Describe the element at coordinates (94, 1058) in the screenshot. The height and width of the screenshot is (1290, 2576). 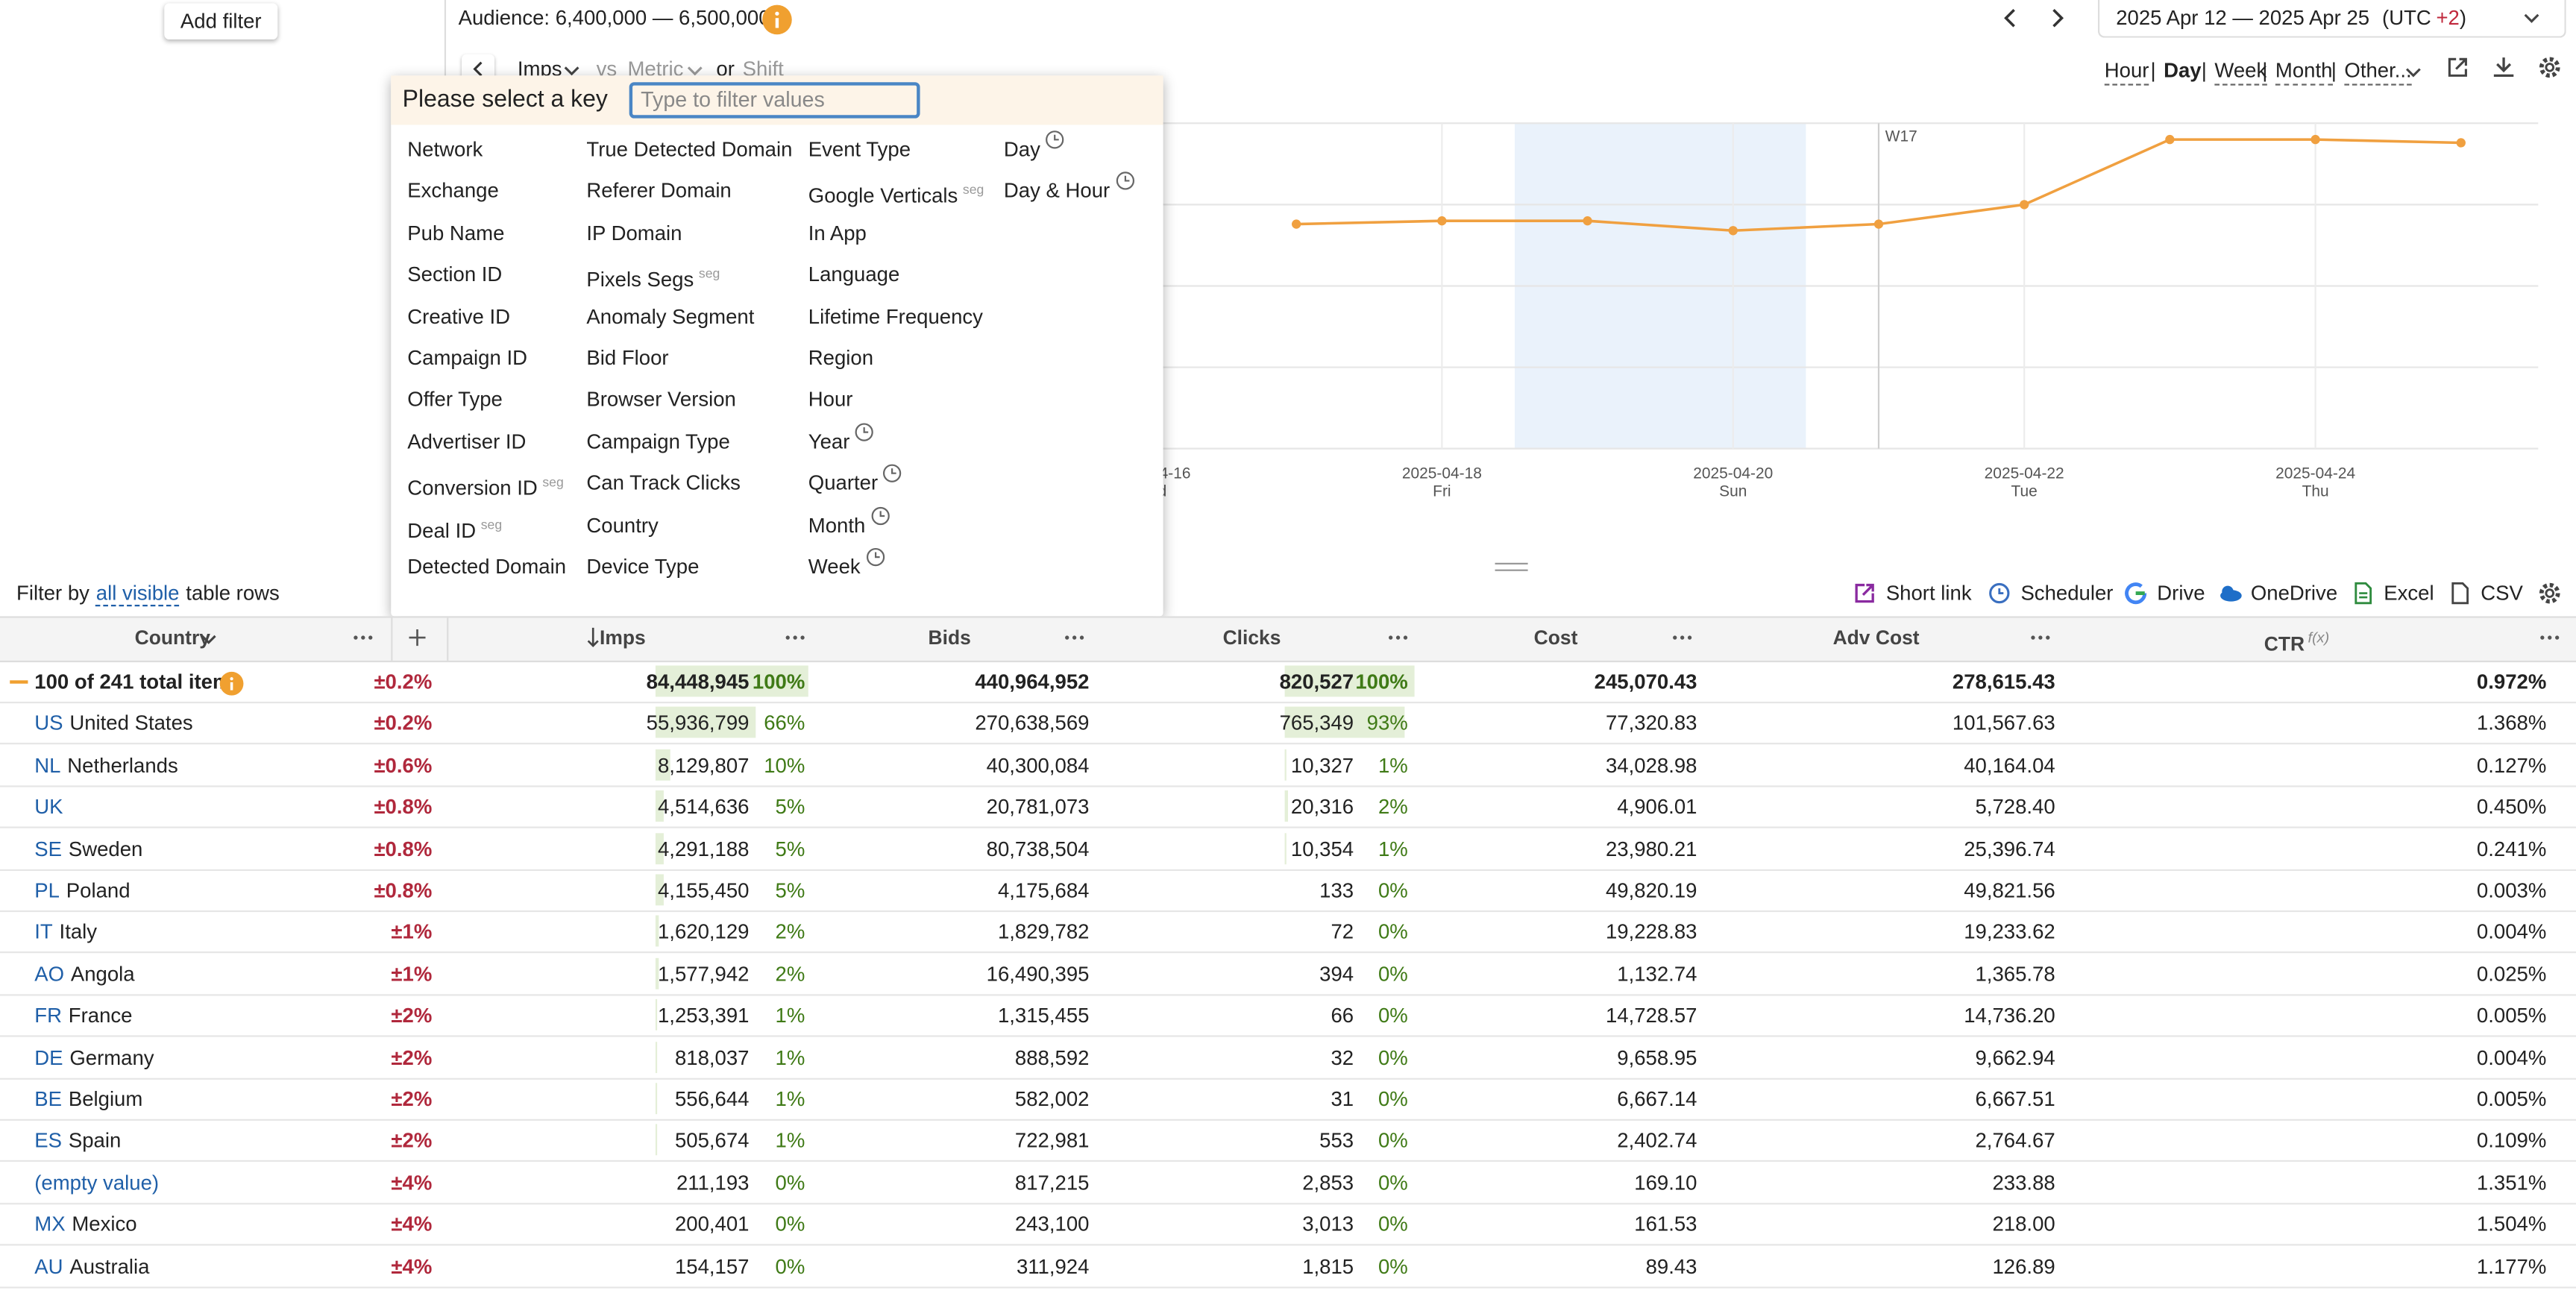
I see `country-cell: DE Germany` at that location.